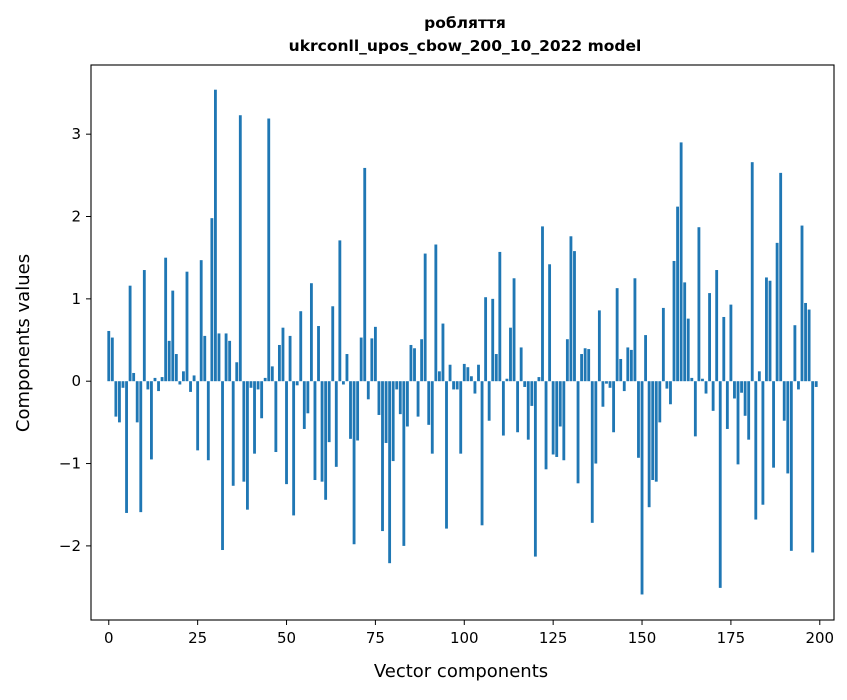 This screenshot has width=847, height=700. What do you see at coordinates (76, 217) in the screenshot?
I see `y-tick-label: 2` at bounding box center [76, 217].